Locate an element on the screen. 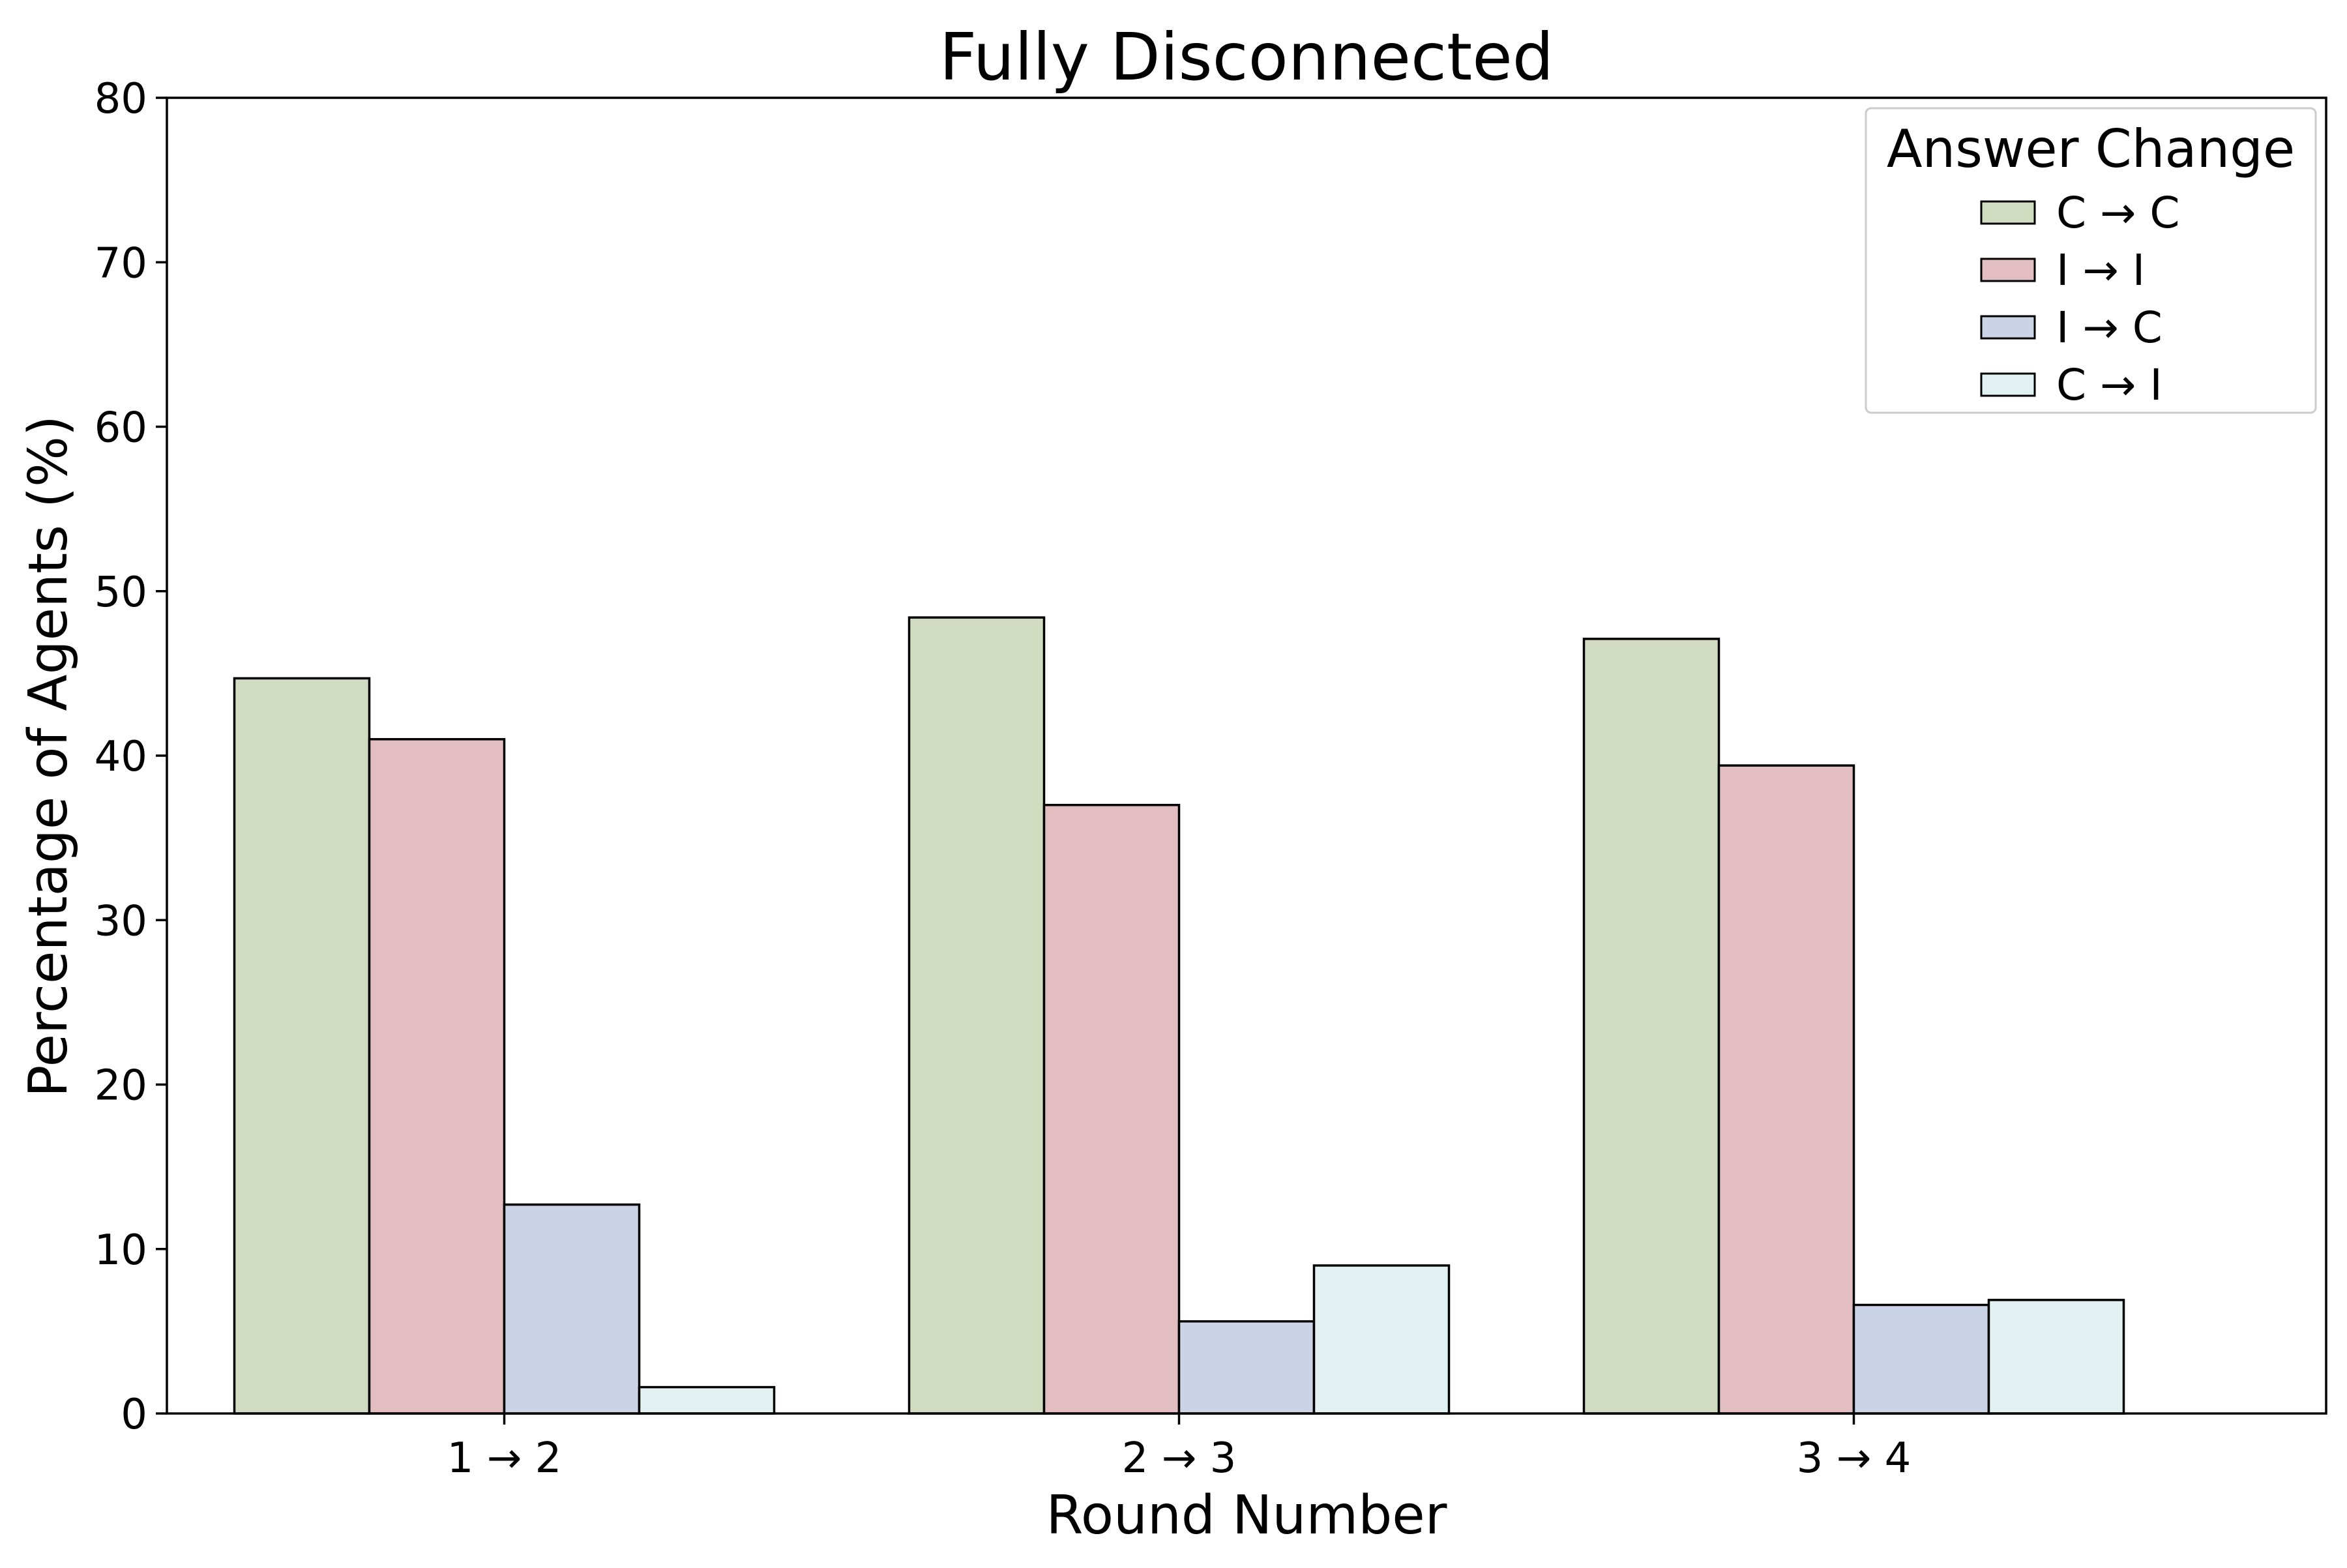 This screenshot has width=2347, height=1568. y-tick-label: 20 is located at coordinates (121, 1086).